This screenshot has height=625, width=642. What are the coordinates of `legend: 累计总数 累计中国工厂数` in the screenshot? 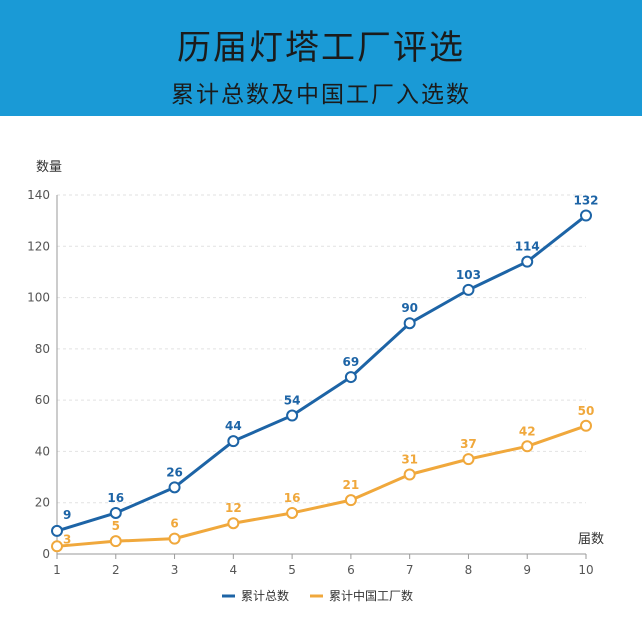 It's located at (317, 595).